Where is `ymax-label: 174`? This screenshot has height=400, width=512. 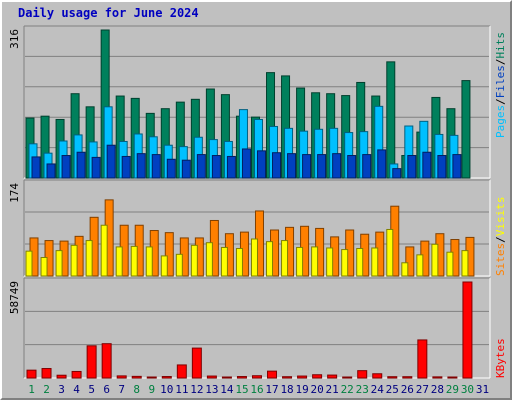 ymax-label: 174 is located at coordinates (14, 193).